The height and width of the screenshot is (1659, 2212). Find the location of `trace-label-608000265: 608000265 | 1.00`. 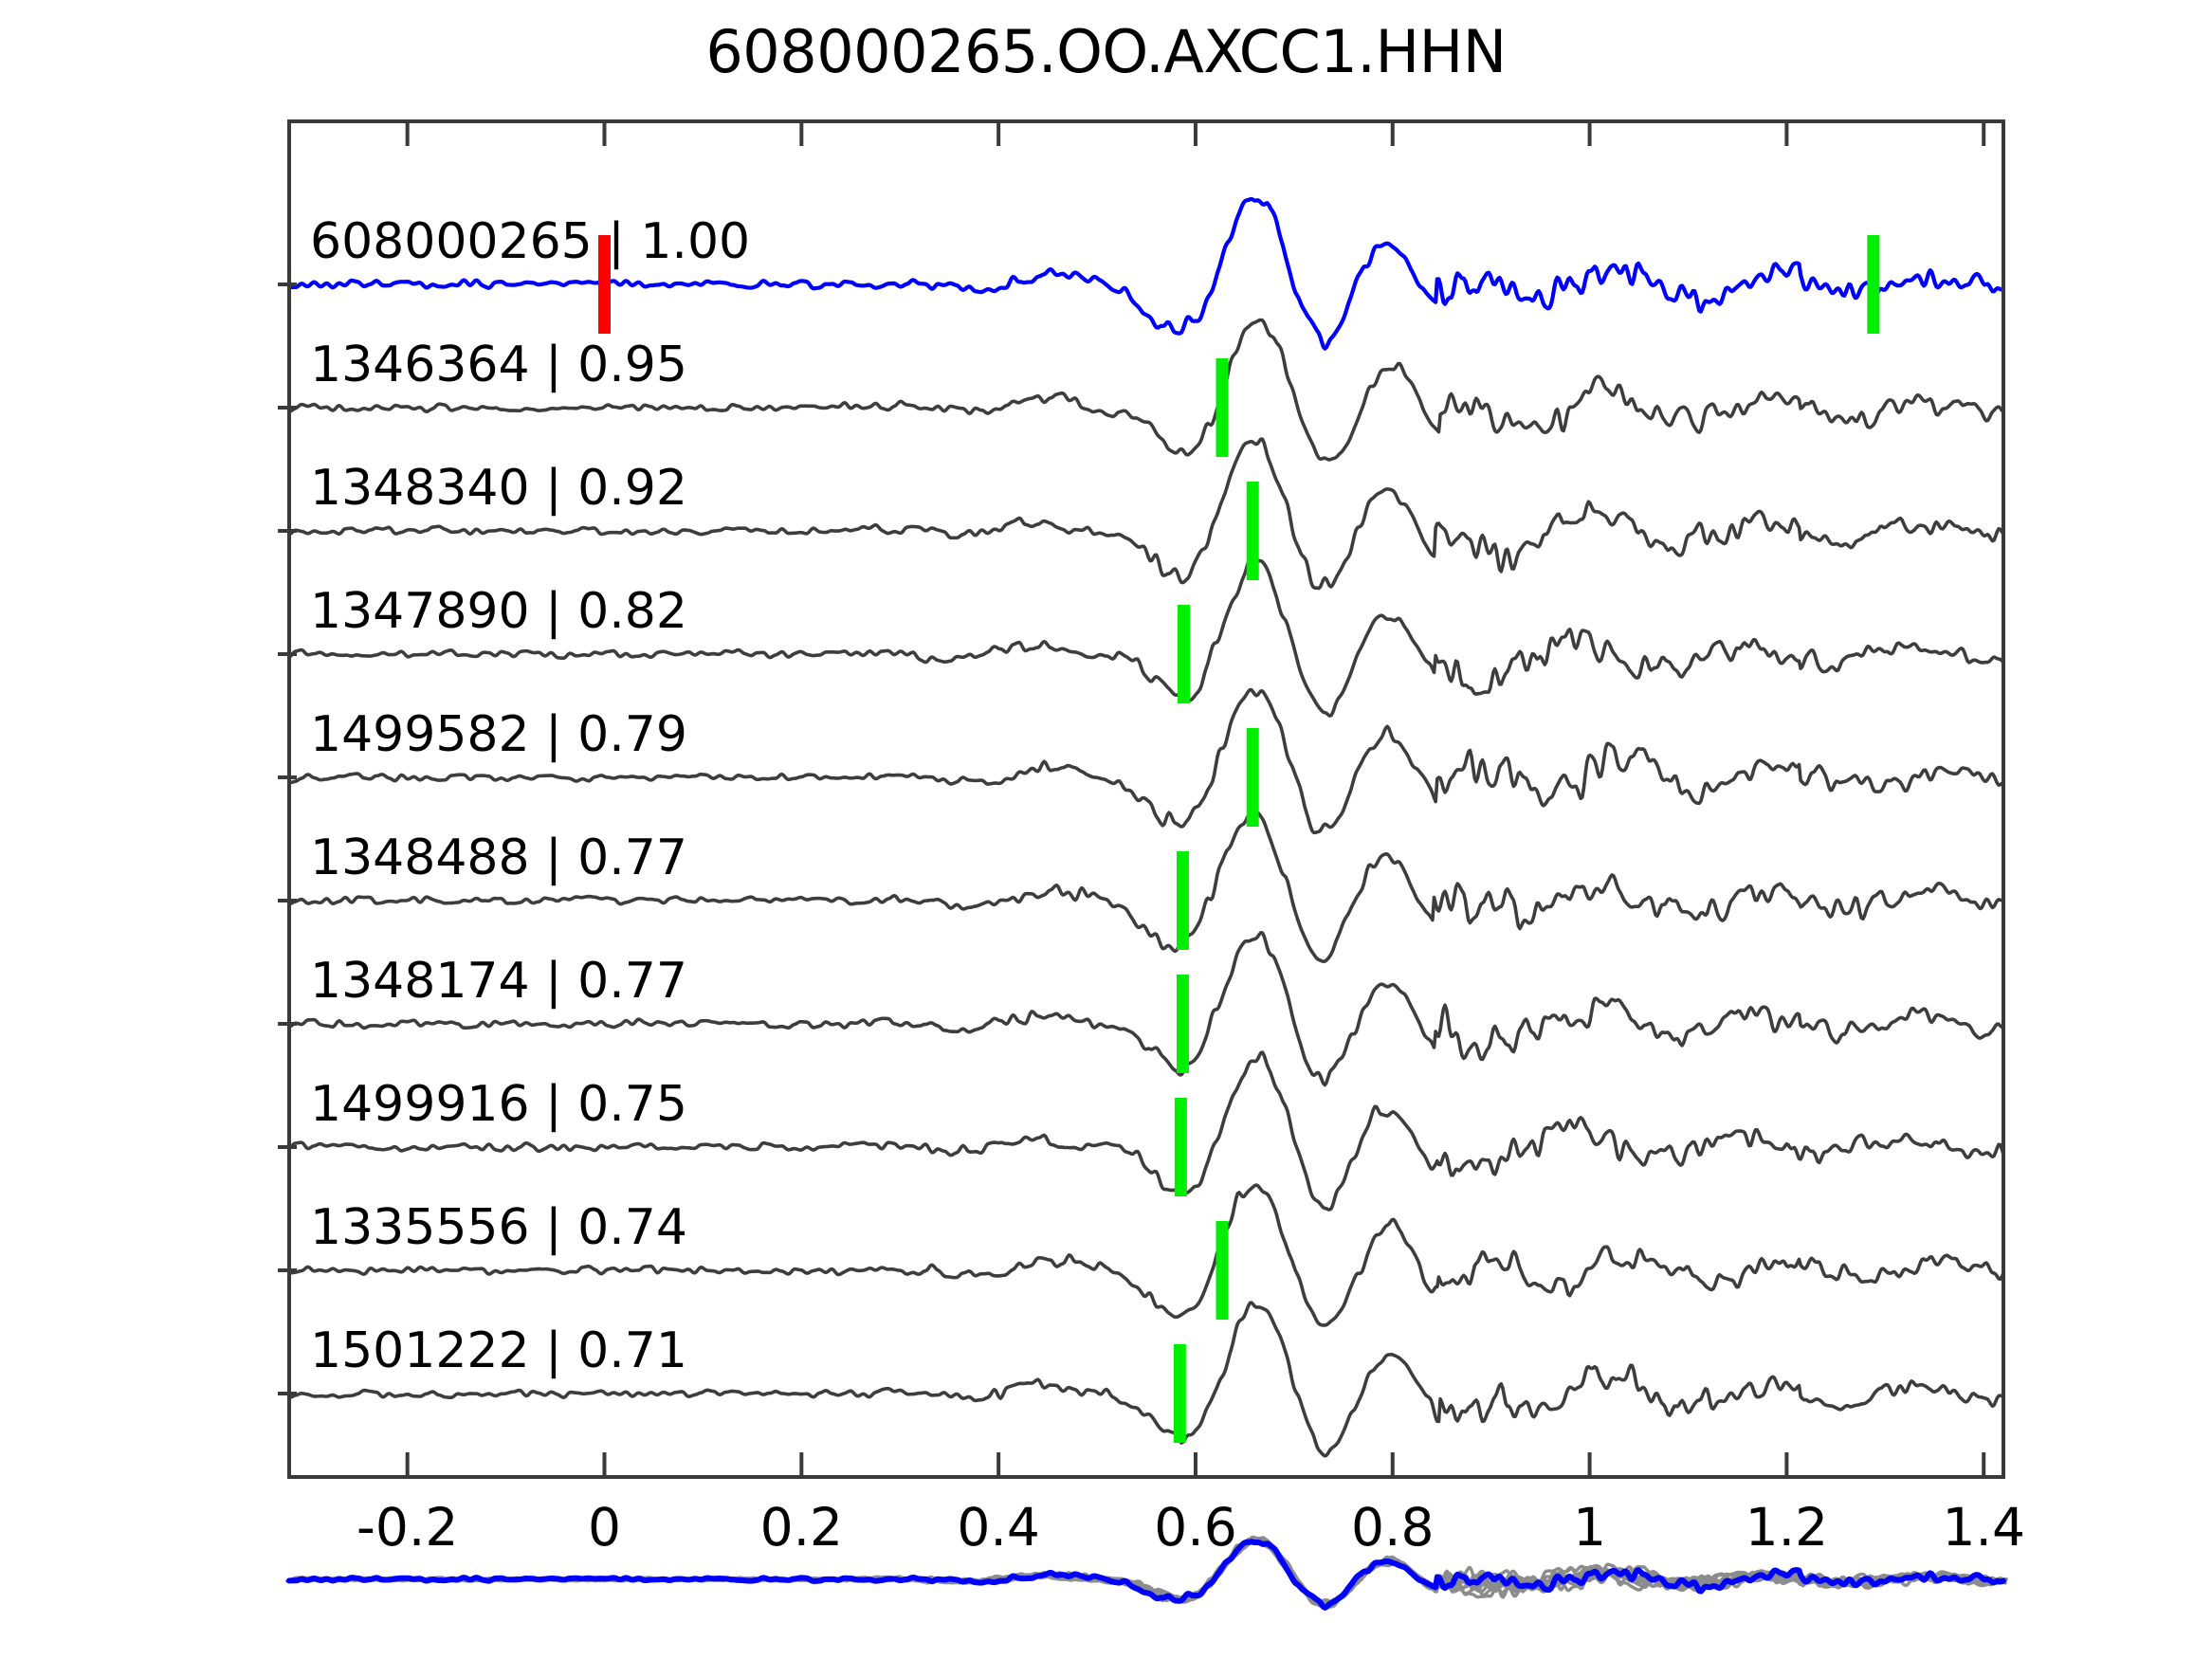

trace-label-608000265: 608000265 | 1.00 is located at coordinates (530, 241).